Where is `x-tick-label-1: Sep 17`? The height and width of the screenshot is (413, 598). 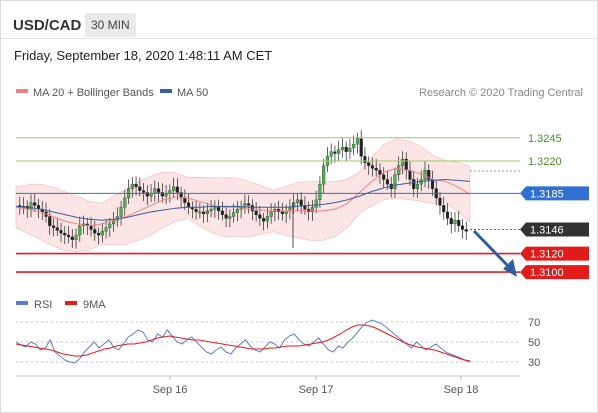 x-tick-label-1: Sep 17 is located at coordinates (316, 390).